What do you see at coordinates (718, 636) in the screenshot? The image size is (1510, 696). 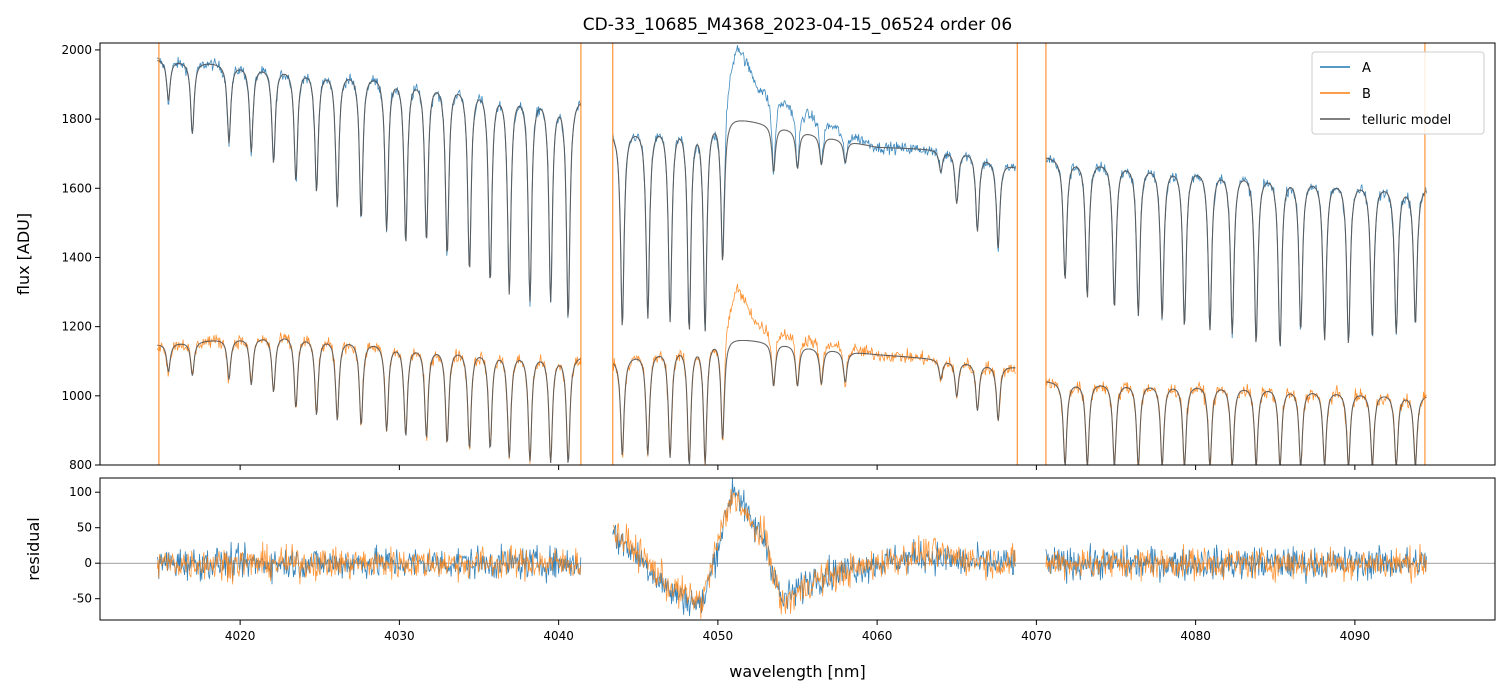 I see `x-tick-label: 4050` at bounding box center [718, 636].